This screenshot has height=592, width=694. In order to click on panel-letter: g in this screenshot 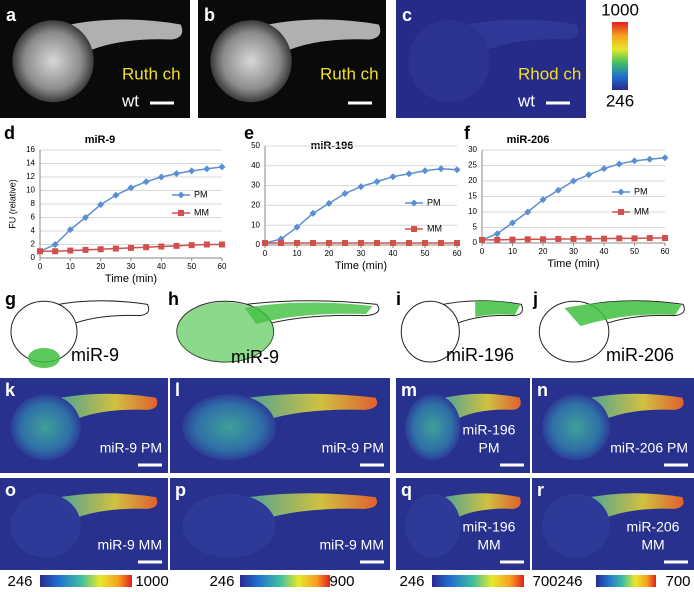, I will do `click(10, 299)`.